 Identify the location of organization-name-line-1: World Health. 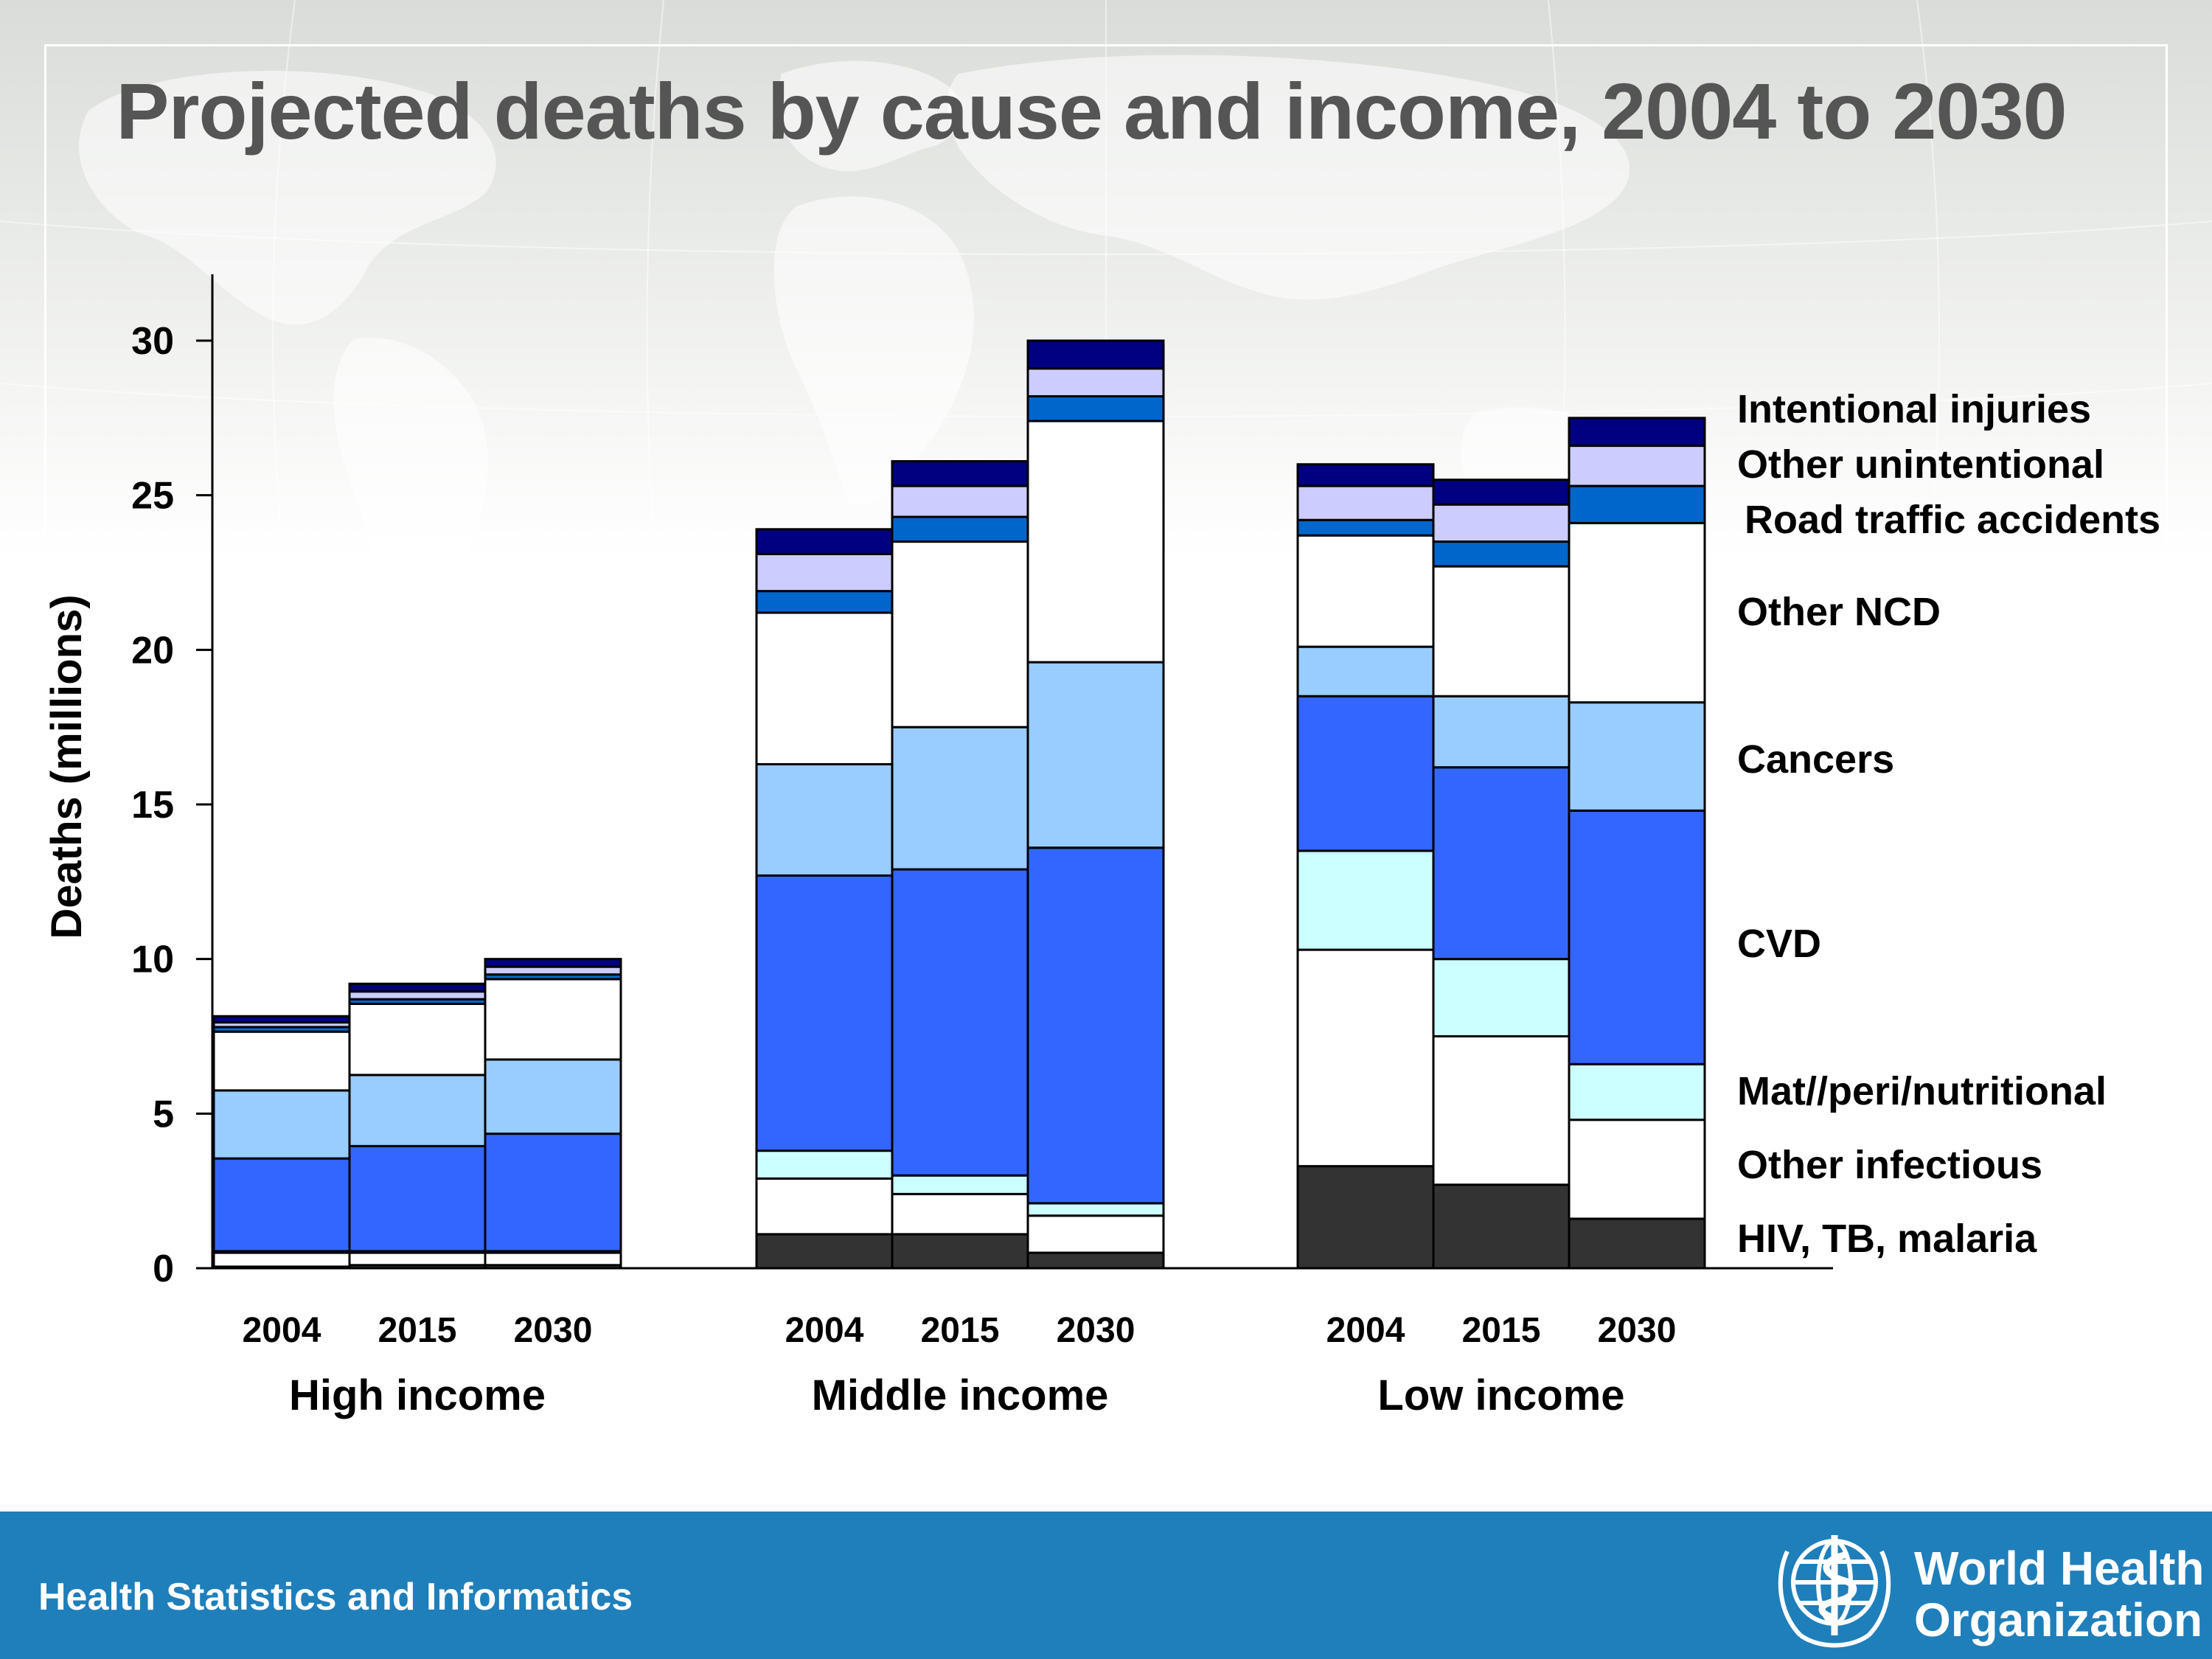
(2059, 1568).